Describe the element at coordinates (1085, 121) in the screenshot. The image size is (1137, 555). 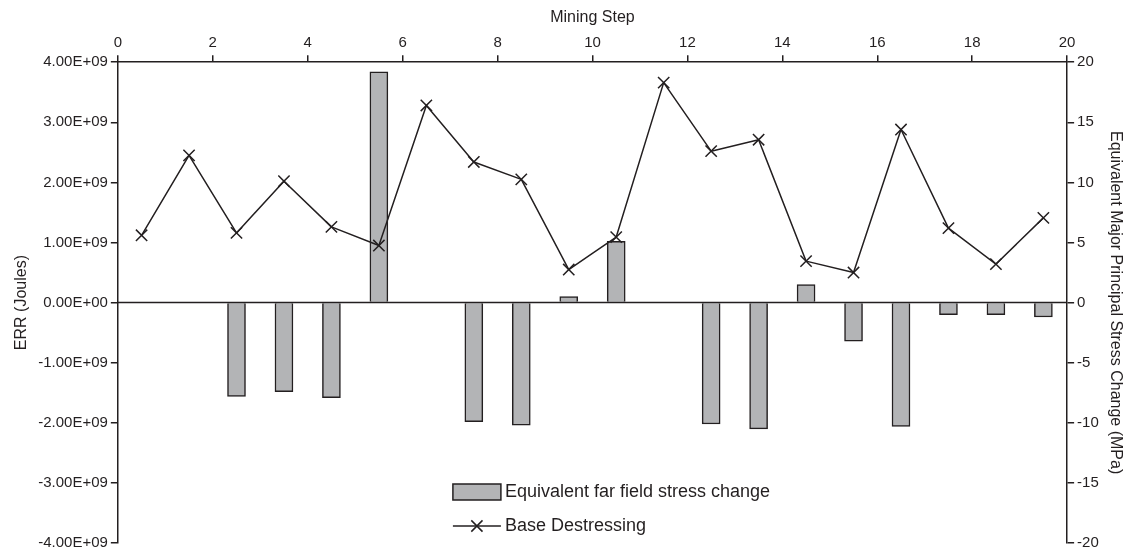
I see `y2-tick-label: 15` at that location.